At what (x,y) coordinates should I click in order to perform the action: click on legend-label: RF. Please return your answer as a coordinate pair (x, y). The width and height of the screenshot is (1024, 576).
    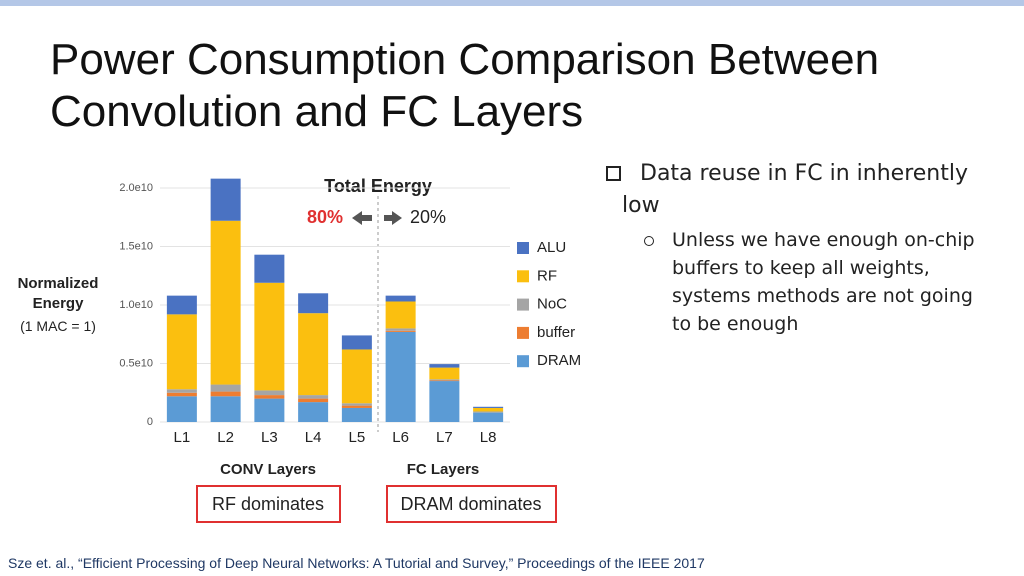
    Looking at the image, I should click on (547, 275).